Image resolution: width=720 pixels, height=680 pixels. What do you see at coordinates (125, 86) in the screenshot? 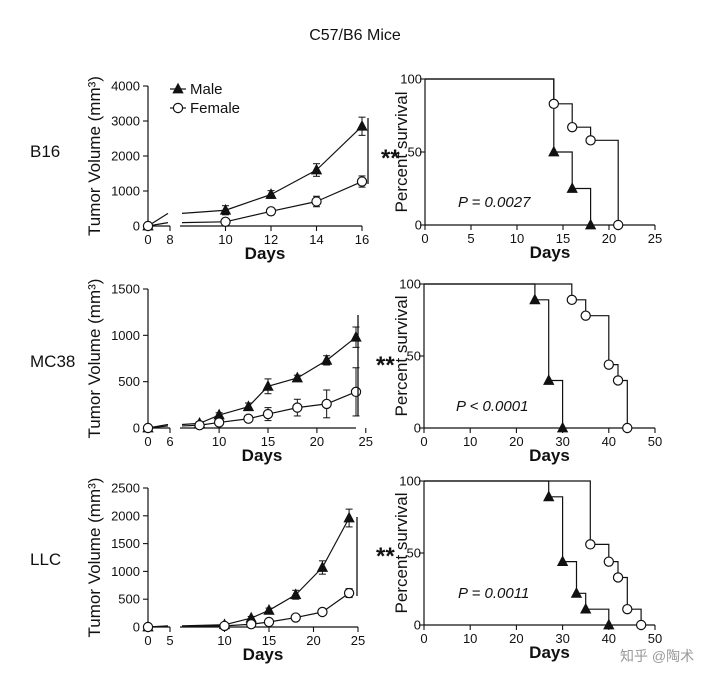
I see `y-tick-label: 4000` at bounding box center [125, 86].